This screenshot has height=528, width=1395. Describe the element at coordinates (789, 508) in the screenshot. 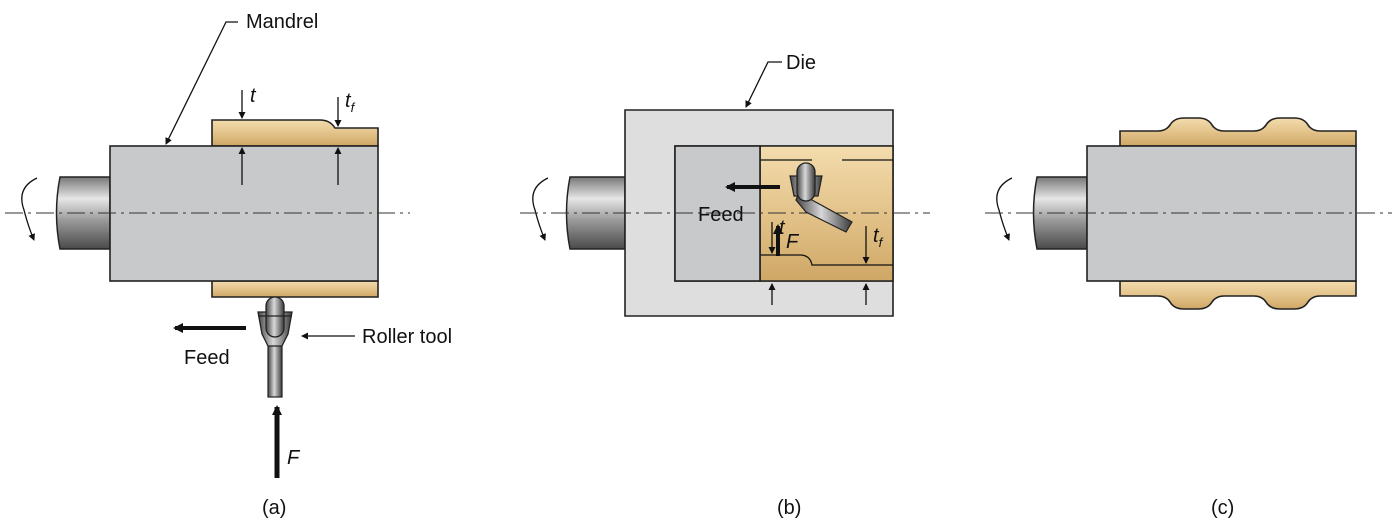

I see `caption-b: (b)` at that location.